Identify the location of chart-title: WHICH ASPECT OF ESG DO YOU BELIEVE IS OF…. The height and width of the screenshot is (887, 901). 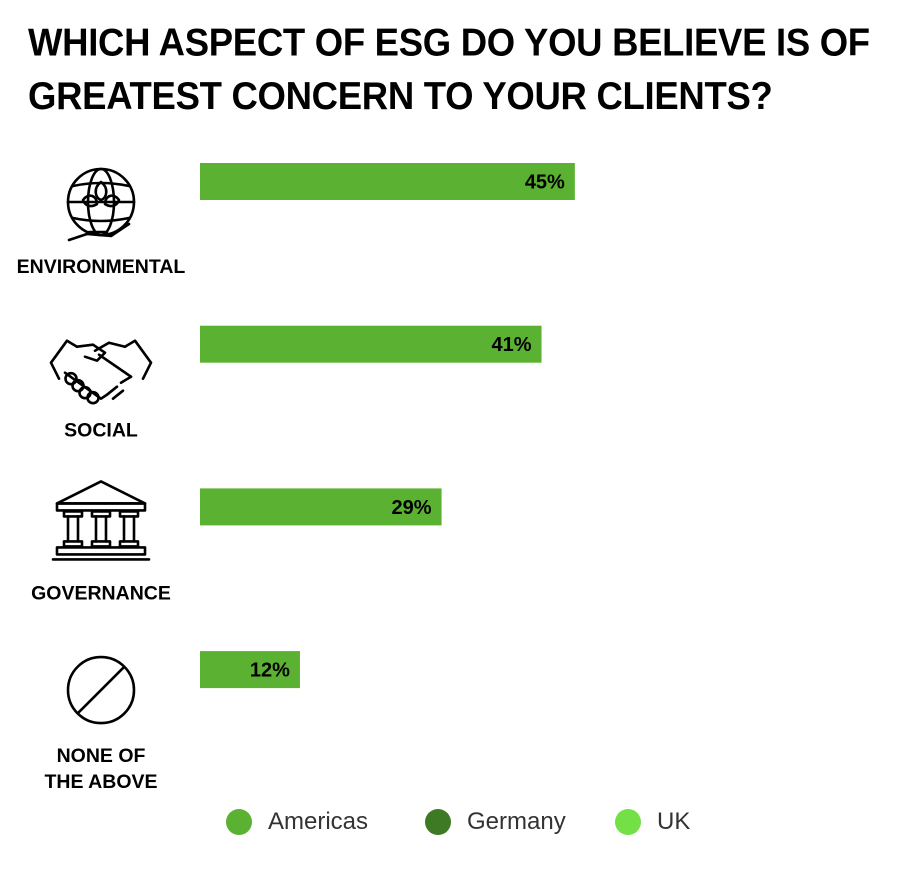
(449, 69).